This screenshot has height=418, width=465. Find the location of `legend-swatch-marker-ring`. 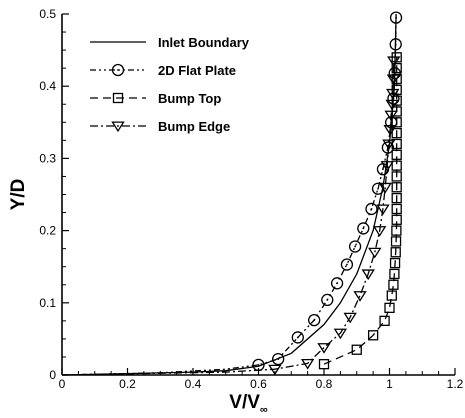

legend-swatch-marker-ring is located at coordinates (118, 70).